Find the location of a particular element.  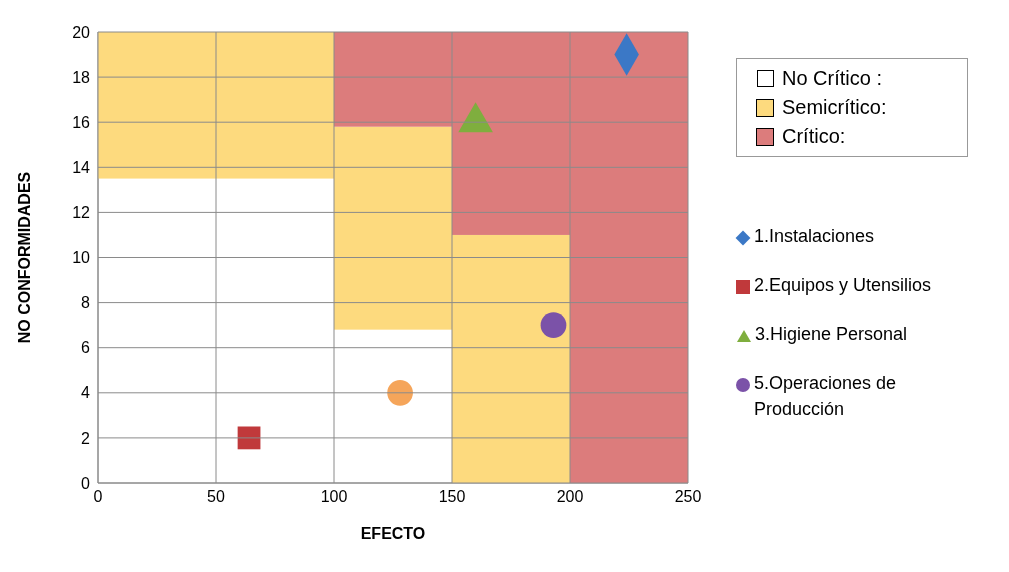

y-tick-label: 16 is located at coordinates (81, 122).